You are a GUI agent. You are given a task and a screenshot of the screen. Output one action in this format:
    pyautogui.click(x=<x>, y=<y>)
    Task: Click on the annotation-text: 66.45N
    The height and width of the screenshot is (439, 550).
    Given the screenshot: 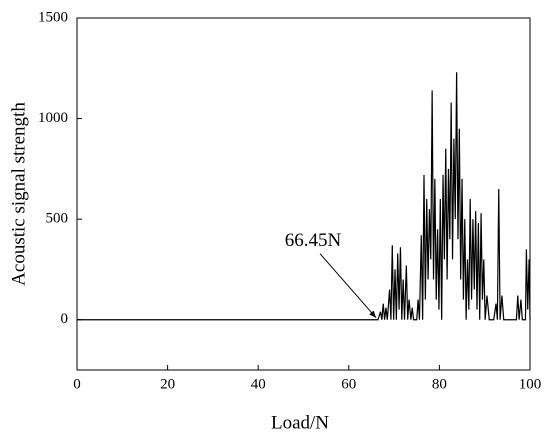 What is the action you would take?
    pyautogui.click(x=313, y=240)
    